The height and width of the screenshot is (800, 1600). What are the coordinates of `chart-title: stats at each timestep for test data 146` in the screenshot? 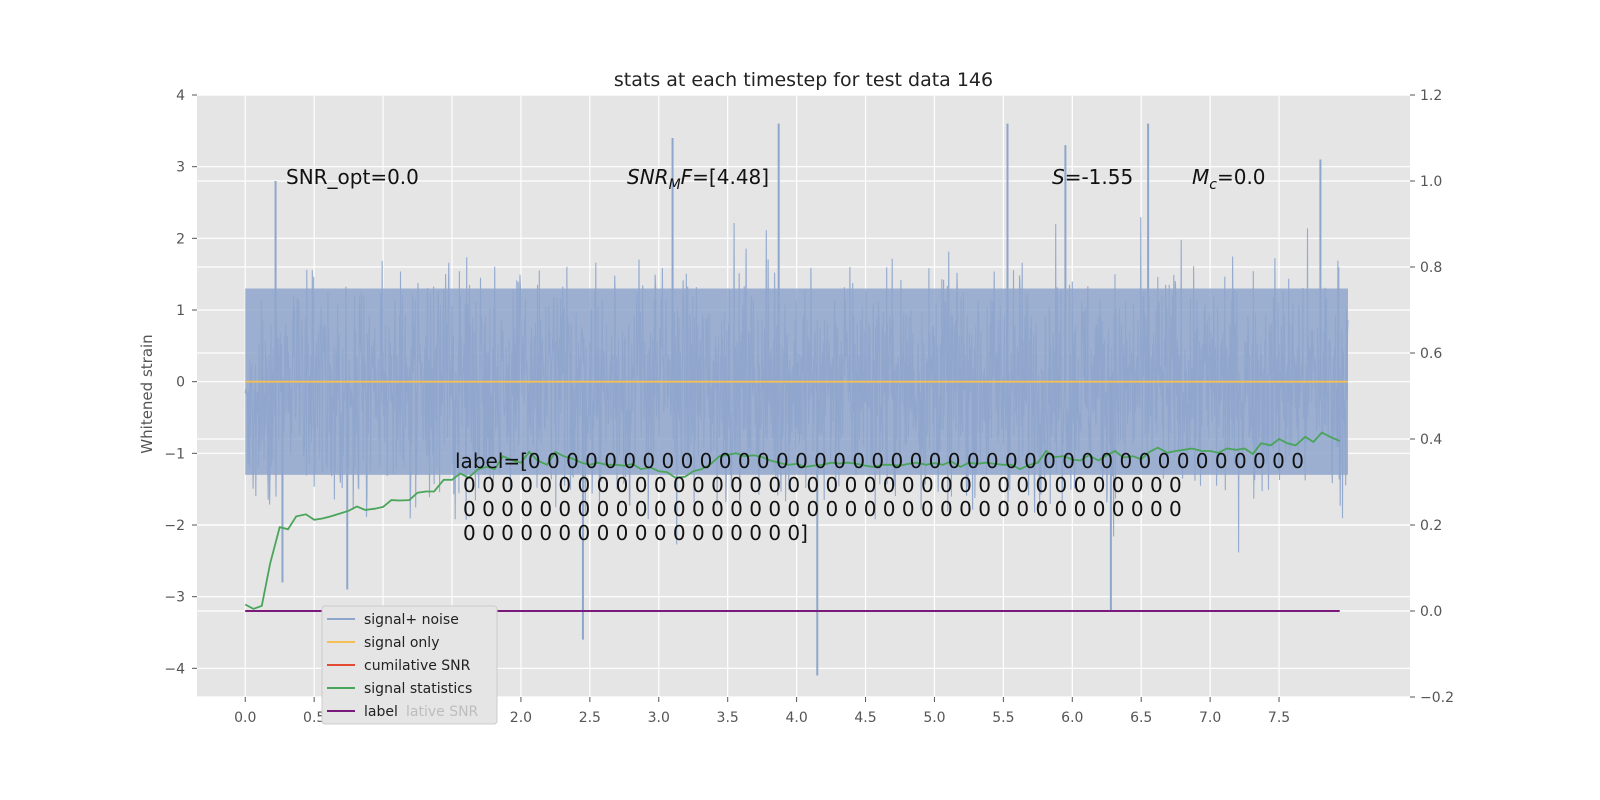 It's located at (803, 80).